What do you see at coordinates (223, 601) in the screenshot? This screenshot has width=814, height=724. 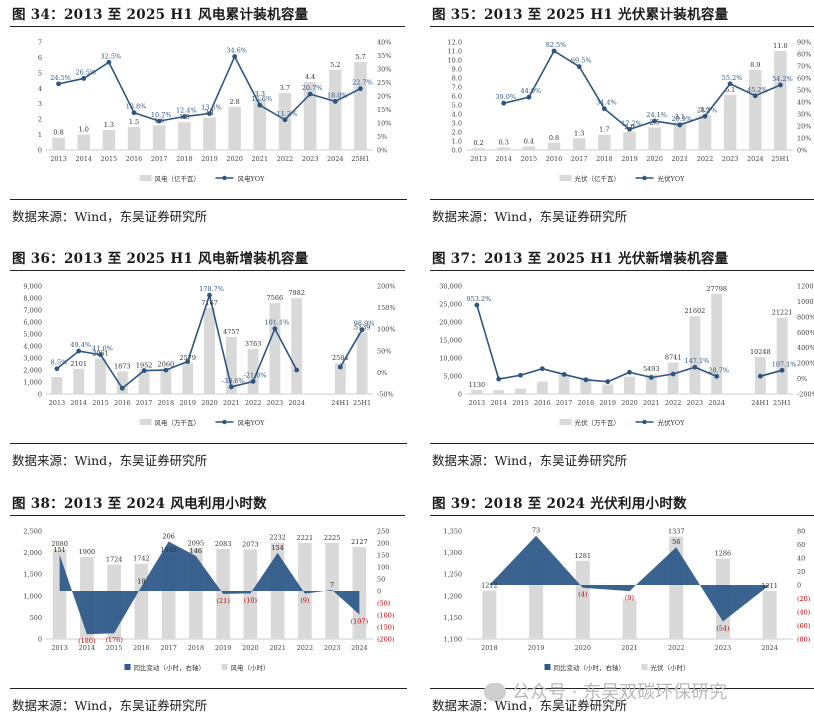 I see `area-value-label: (21)` at bounding box center [223, 601].